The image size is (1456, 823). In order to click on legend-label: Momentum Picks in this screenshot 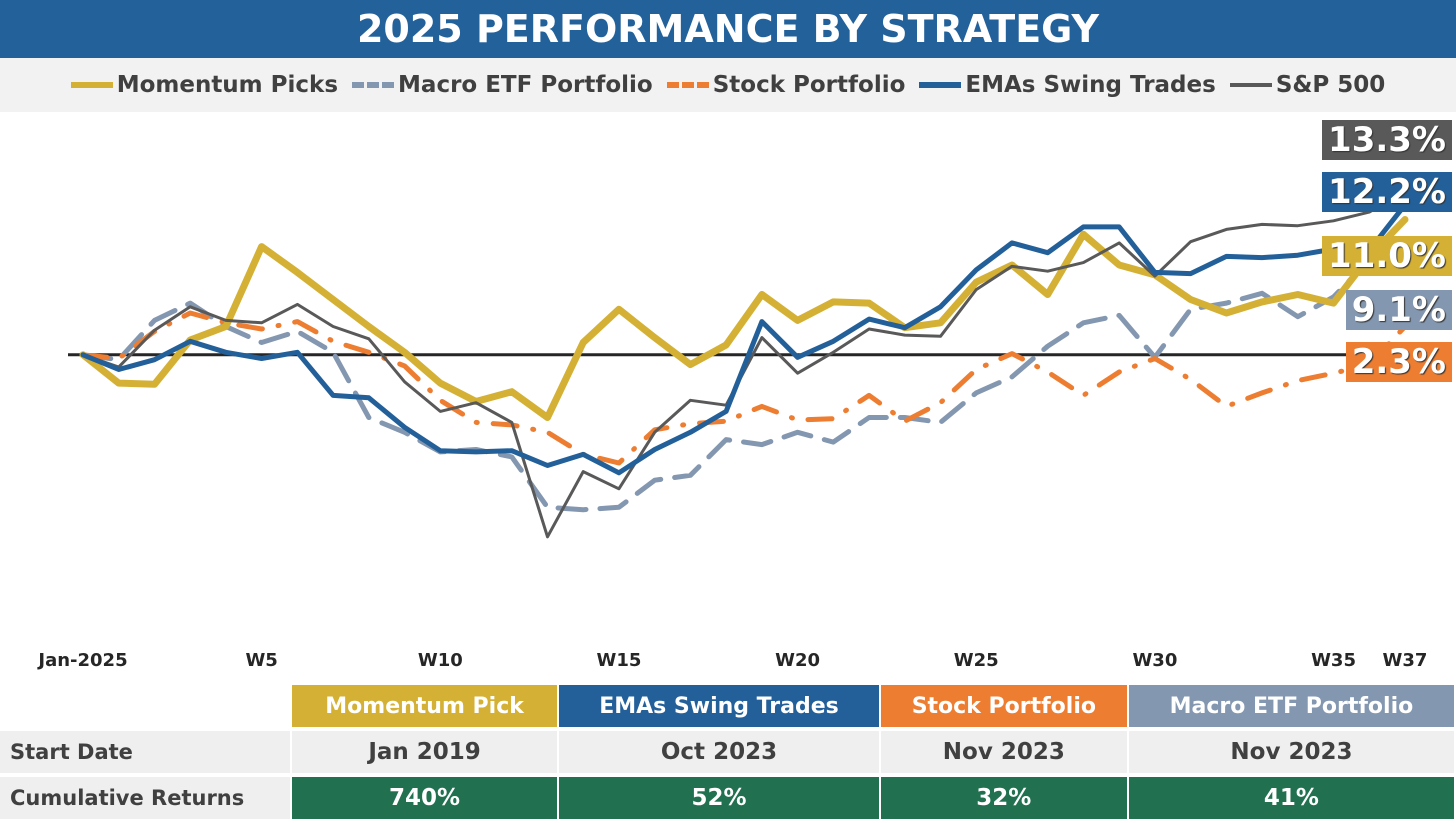, I will do `click(227, 85)`.